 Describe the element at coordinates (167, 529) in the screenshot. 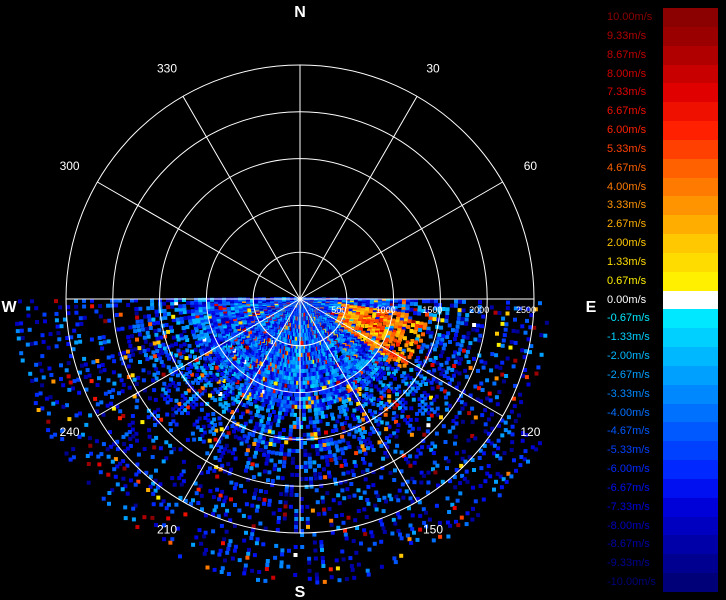

I see `azimuth-label: 210` at that location.